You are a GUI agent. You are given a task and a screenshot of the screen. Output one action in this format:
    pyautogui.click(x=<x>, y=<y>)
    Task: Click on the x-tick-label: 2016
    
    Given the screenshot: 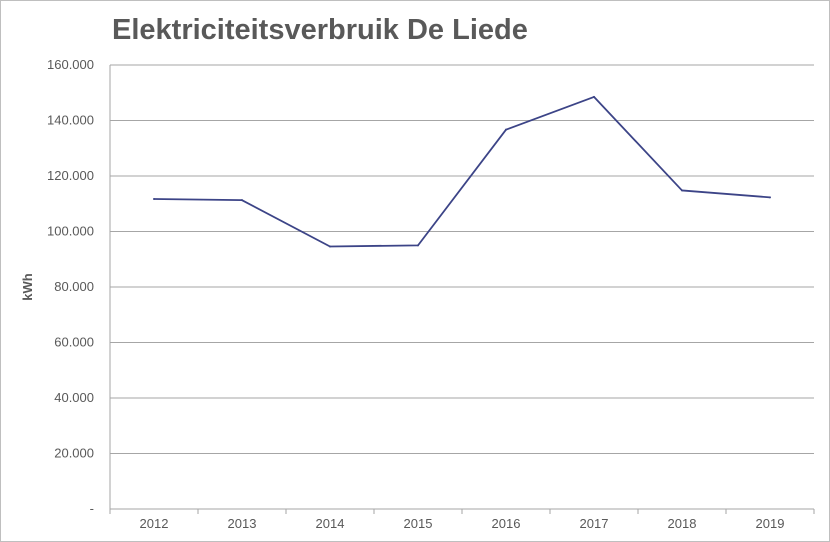 What is the action you would take?
    pyautogui.click(x=506, y=523)
    